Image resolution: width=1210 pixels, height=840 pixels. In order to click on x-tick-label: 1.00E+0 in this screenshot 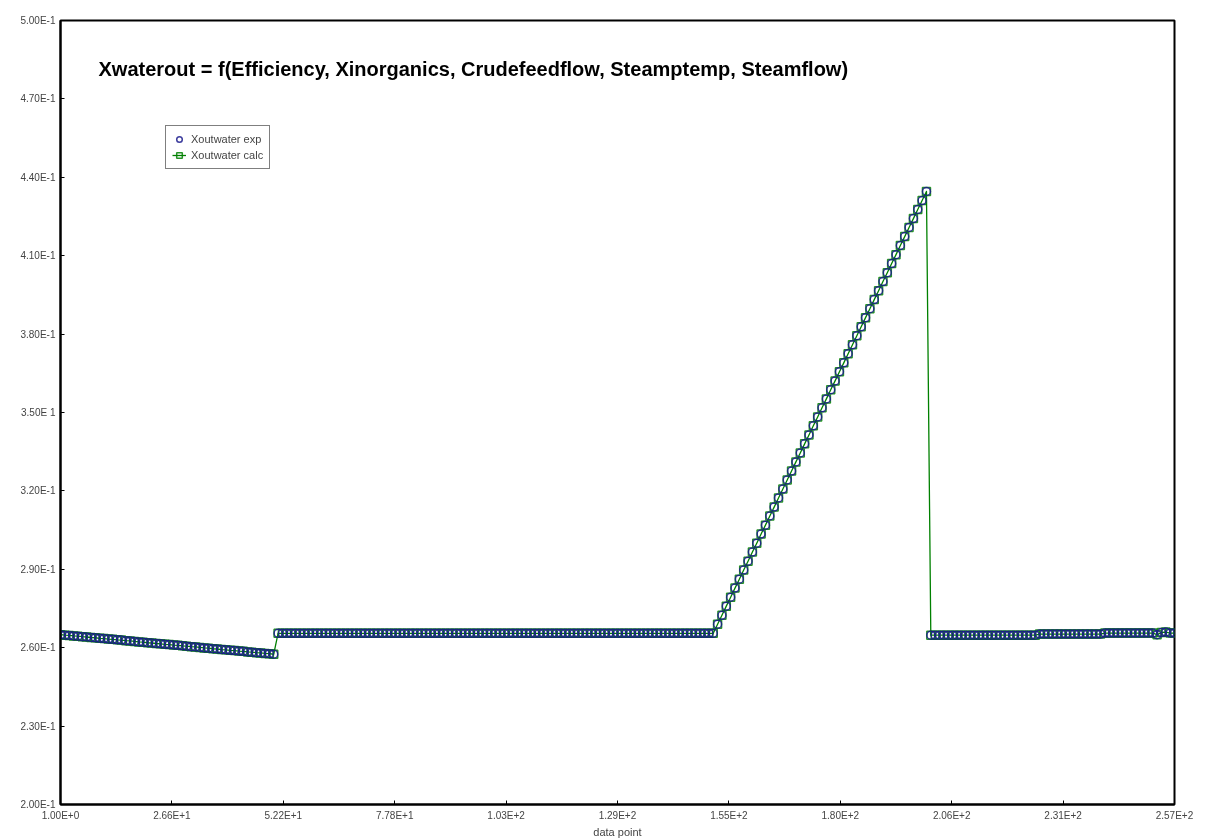, I will do `click(60, 815)`.